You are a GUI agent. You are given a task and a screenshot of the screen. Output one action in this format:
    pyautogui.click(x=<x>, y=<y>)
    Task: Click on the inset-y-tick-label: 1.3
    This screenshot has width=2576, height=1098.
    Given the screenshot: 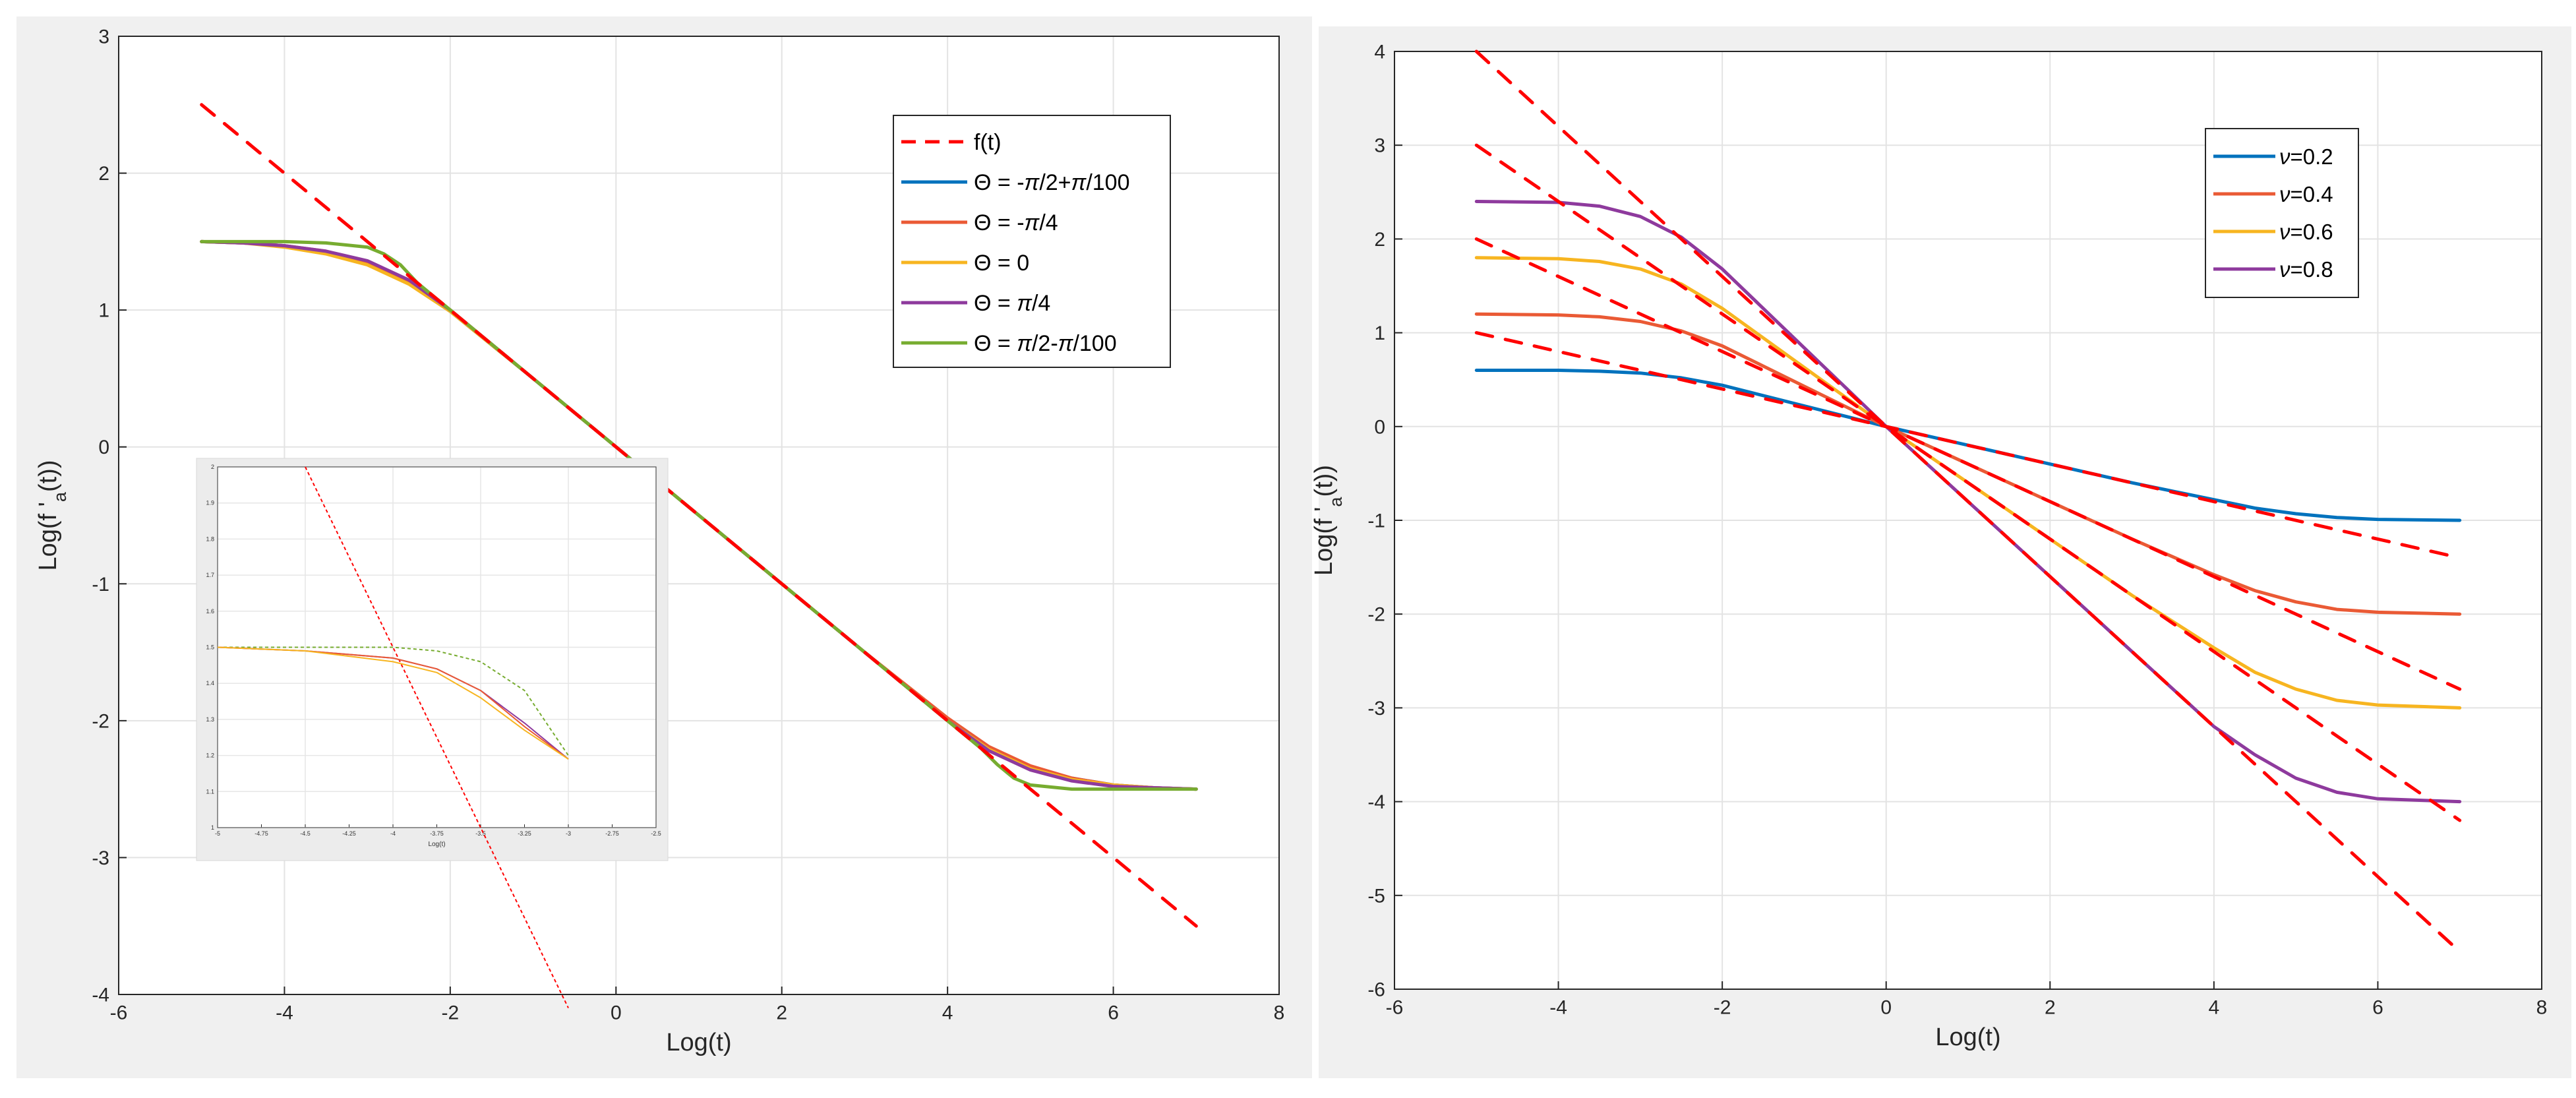 What is the action you would take?
    pyautogui.click(x=210, y=719)
    